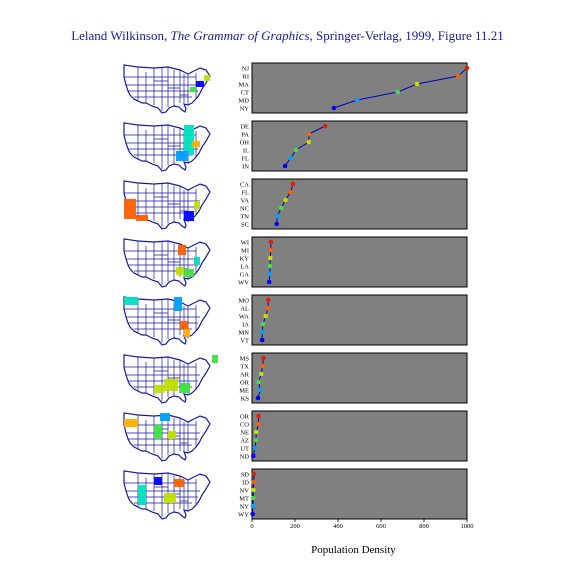 The width and height of the screenshot is (575, 575). Describe the element at coordinates (245, 475) in the screenshot. I see `state-label: SD` at that location.